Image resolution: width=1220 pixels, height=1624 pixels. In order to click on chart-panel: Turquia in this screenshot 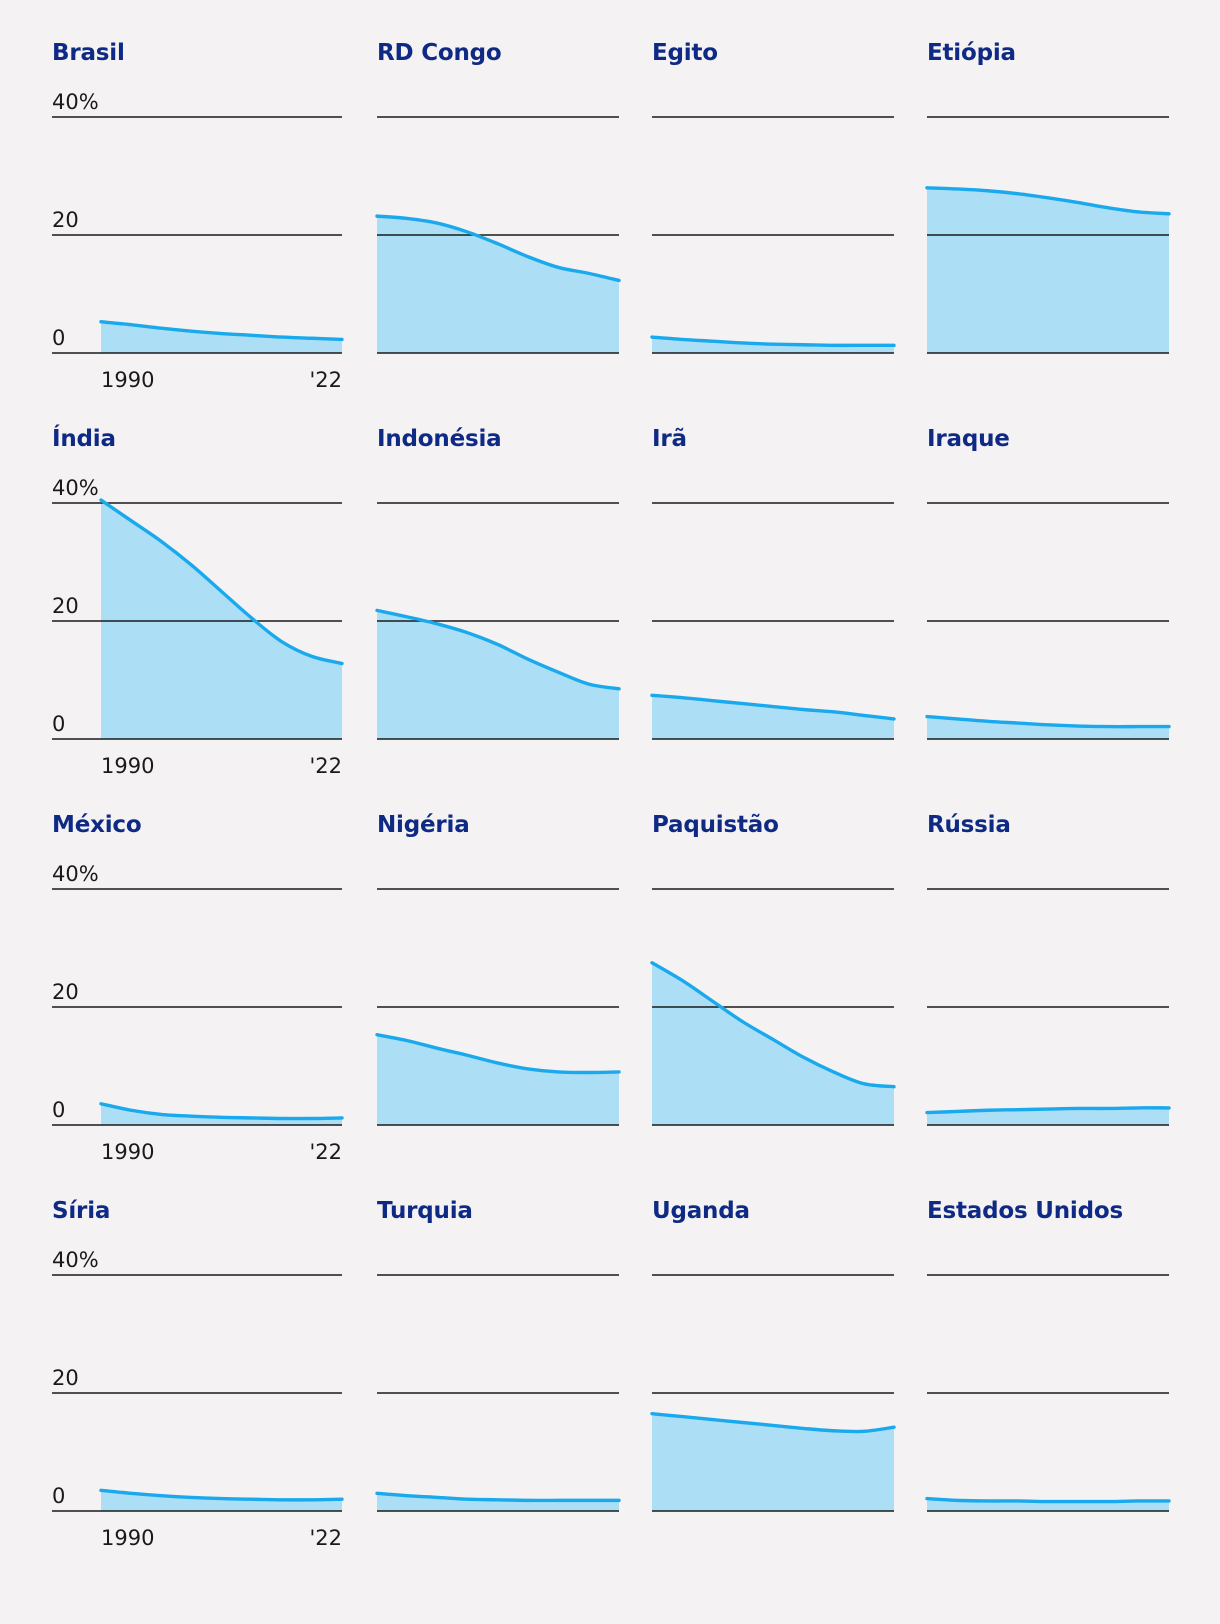, I will do `click(526, 1351)`.